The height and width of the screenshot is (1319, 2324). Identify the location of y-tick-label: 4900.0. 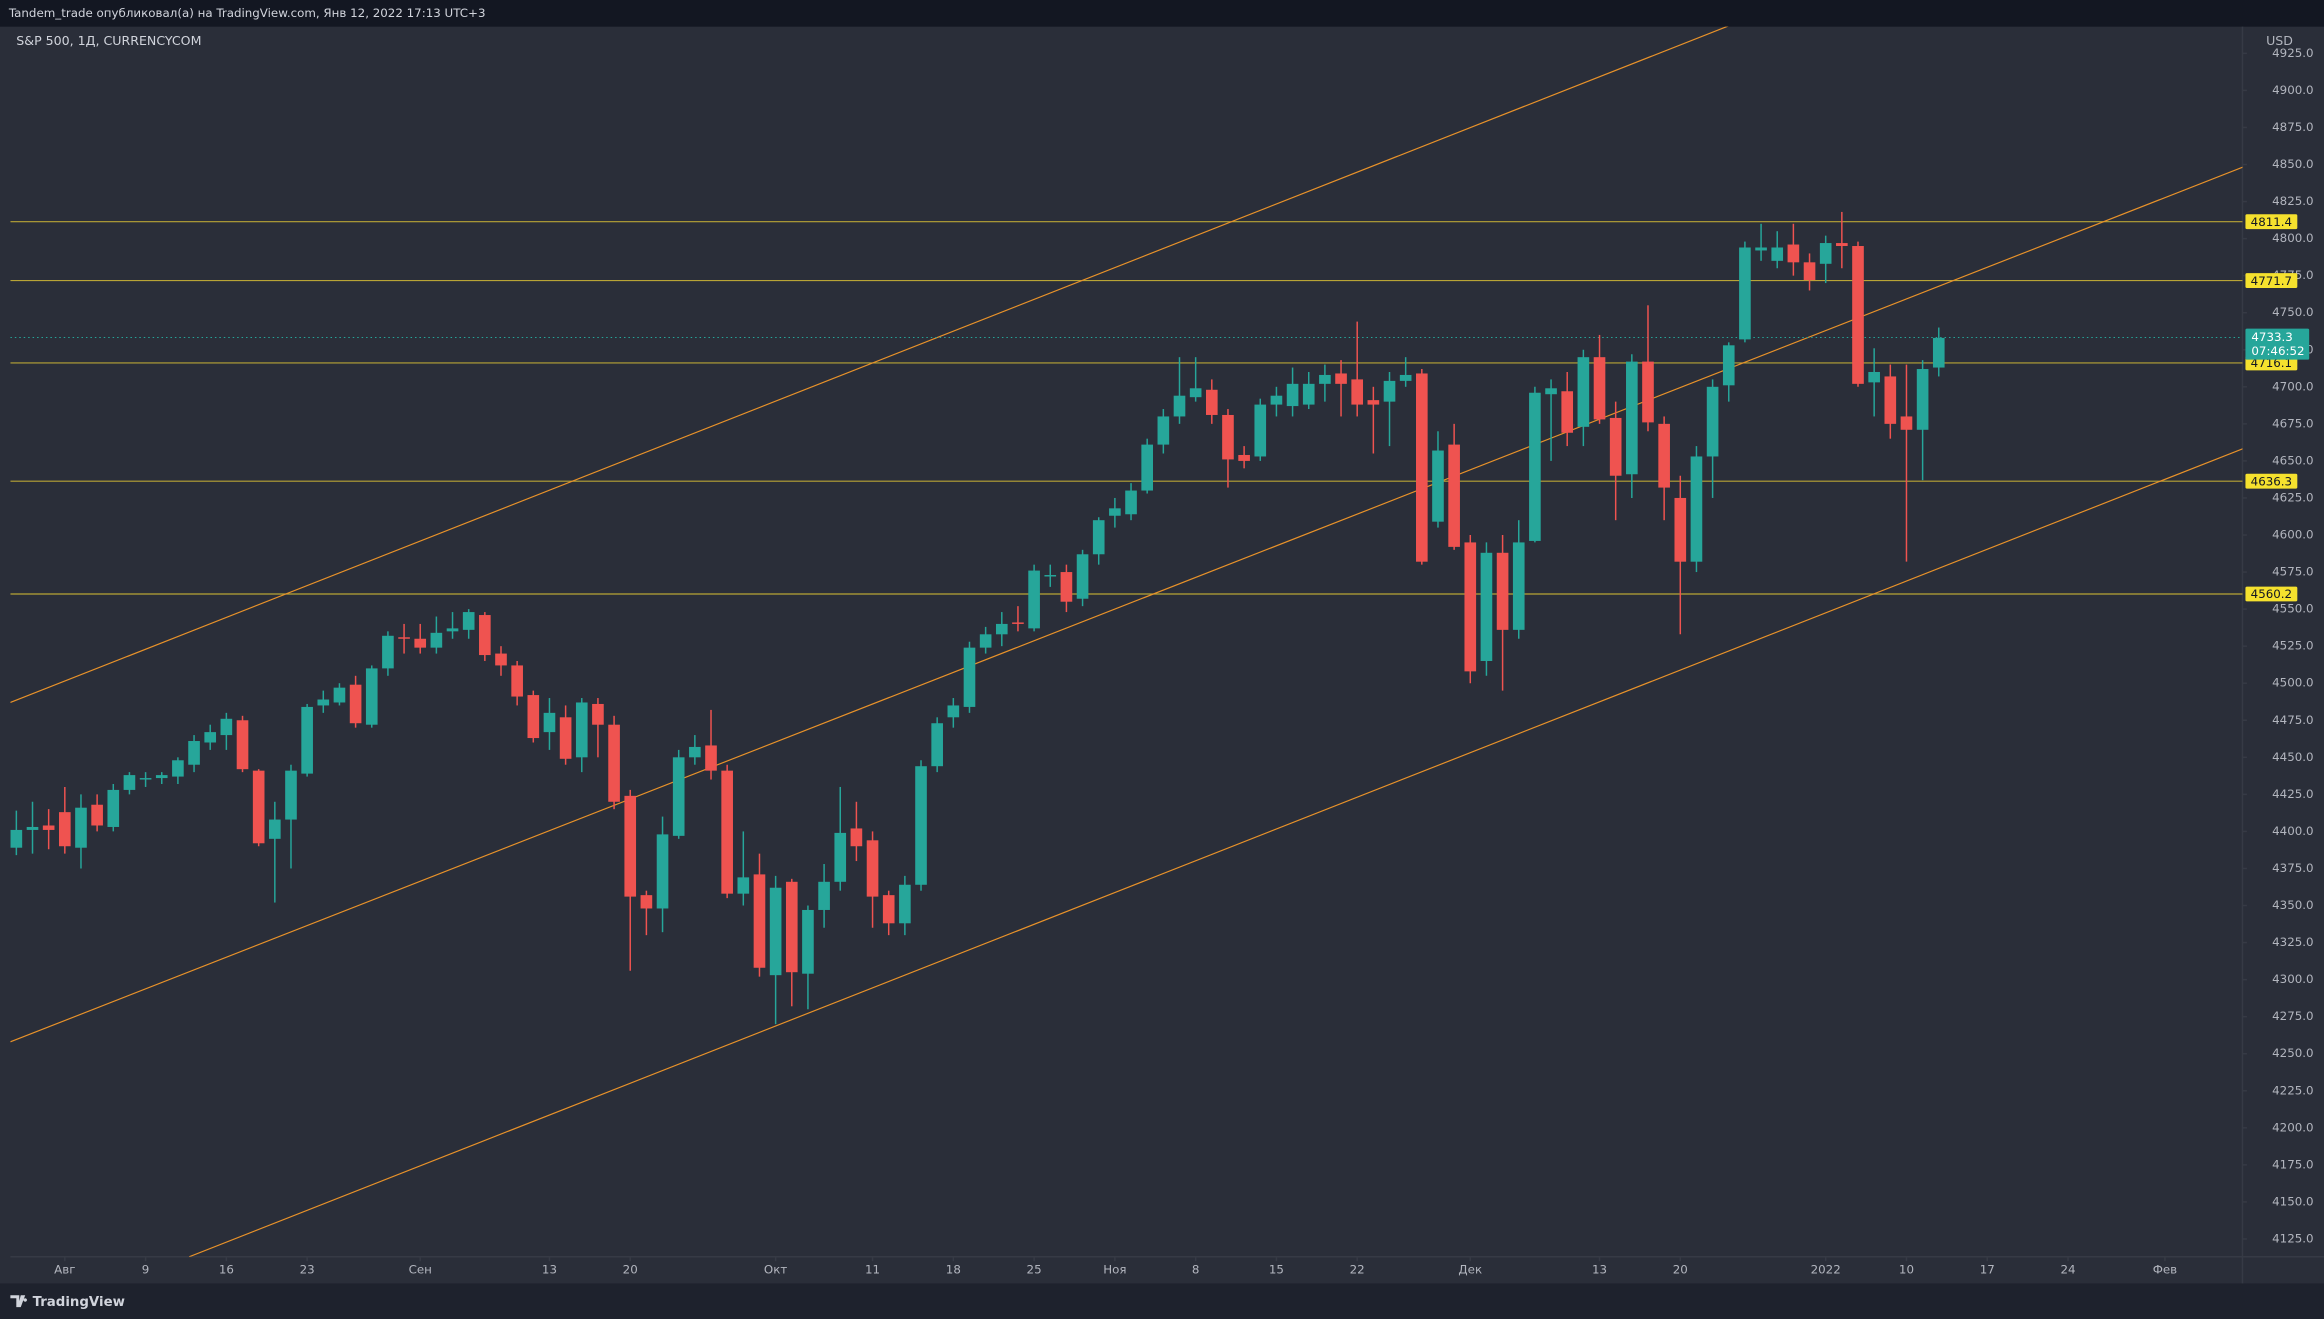
(2292, 90).